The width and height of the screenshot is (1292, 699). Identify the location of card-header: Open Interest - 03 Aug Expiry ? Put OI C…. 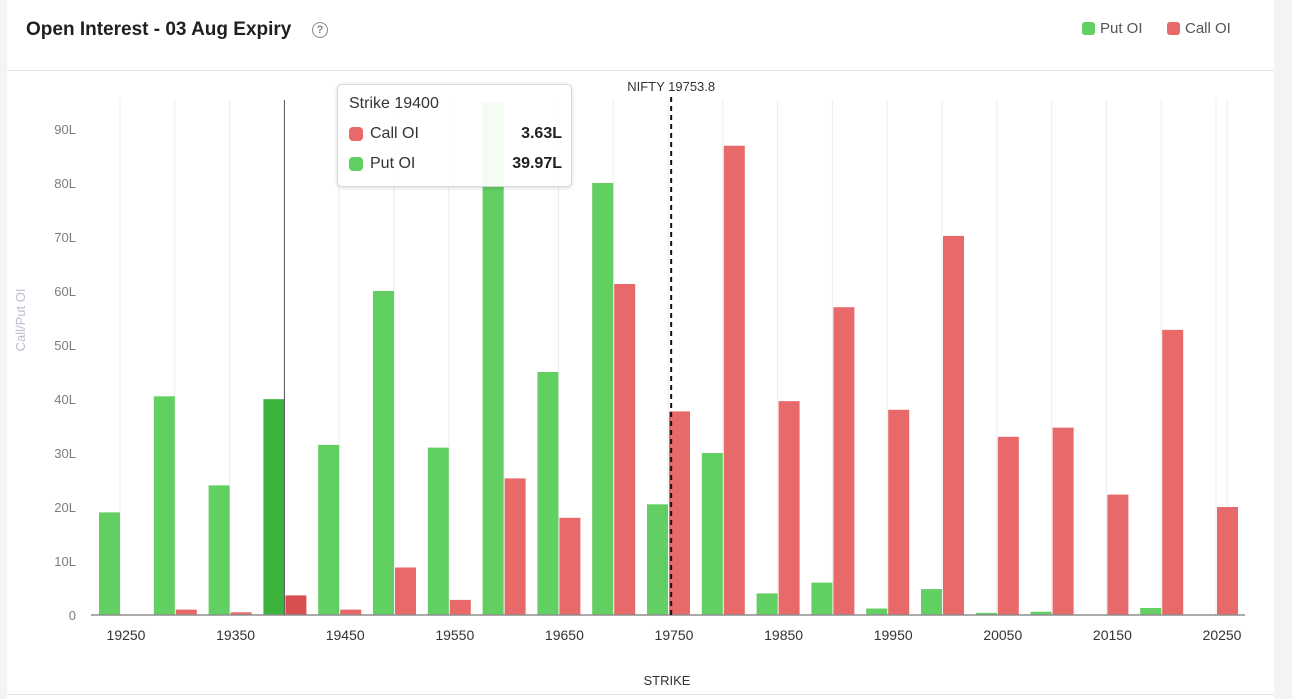
(640, 35).